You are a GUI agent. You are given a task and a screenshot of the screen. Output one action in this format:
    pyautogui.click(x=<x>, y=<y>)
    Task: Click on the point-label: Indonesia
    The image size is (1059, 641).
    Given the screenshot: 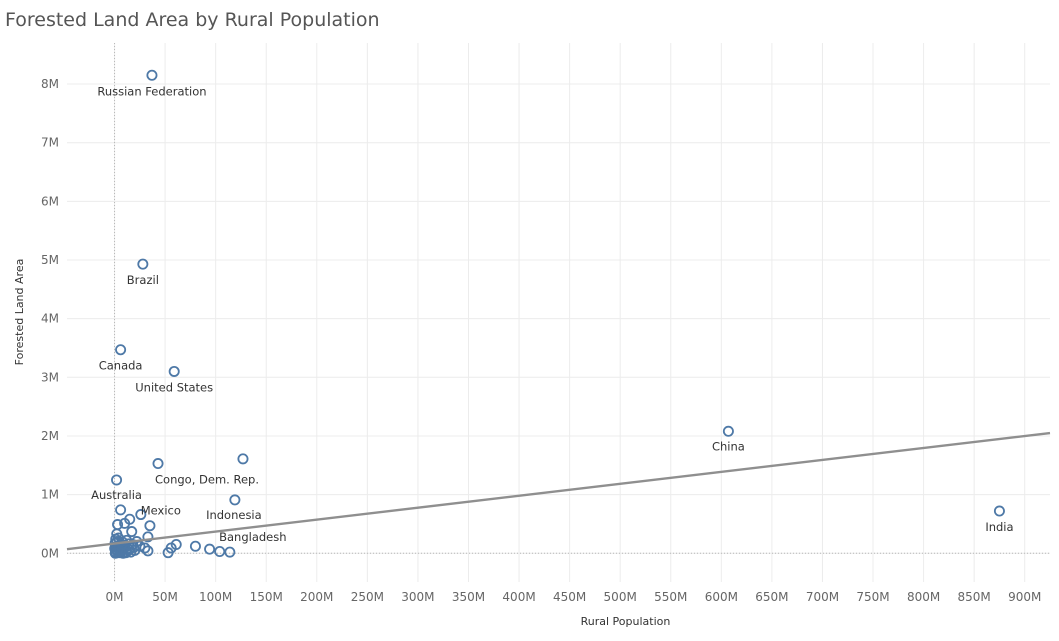 What is the action you would take?
    pyautogui.click(x=234, y=515)
    